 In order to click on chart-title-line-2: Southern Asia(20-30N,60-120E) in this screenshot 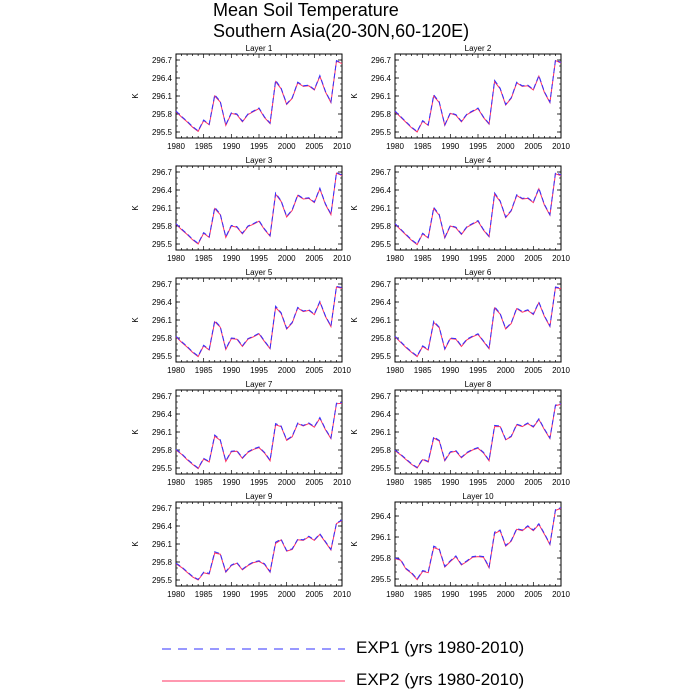, I will do `click(341, 31)`.